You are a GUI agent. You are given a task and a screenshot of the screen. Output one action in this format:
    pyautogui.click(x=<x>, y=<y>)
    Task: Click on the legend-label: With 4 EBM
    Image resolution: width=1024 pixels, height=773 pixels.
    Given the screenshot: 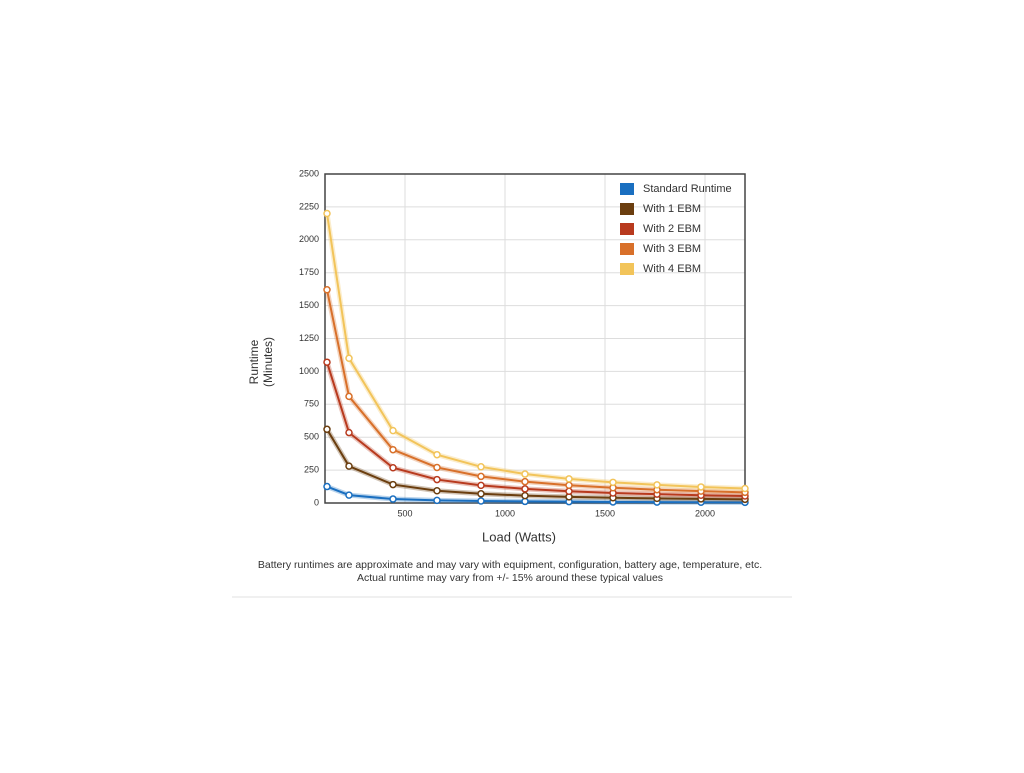 What is the action you would take?
    pyautogui.click(x=672, y=269)
    